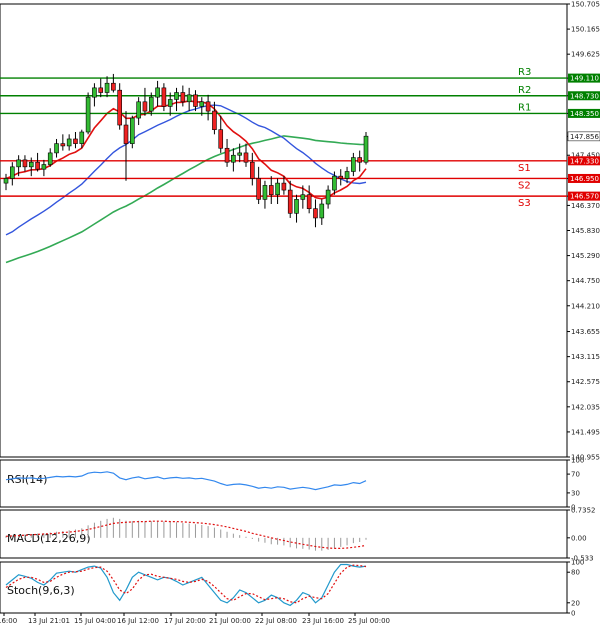 The image size is (600, 629). What do you see at coordinates (524, 203) in the screenshot?
I see `level-name-s3: S3` at bounding box center [524, 203].